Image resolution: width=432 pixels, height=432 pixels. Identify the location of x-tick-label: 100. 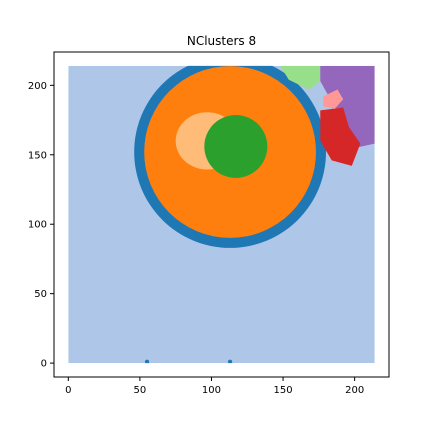
(211, 390).